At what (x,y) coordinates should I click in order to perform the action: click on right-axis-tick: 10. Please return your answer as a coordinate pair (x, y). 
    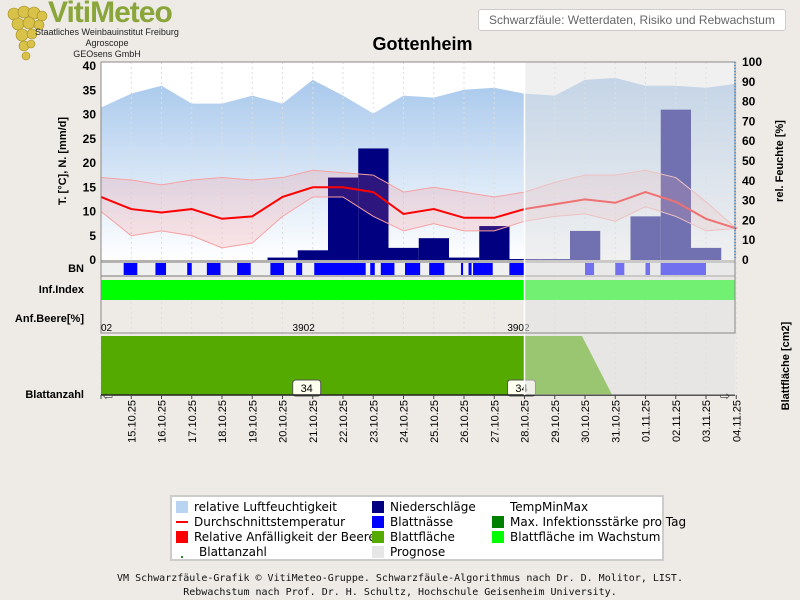
    Looking at the image, I should click on (749, 240).